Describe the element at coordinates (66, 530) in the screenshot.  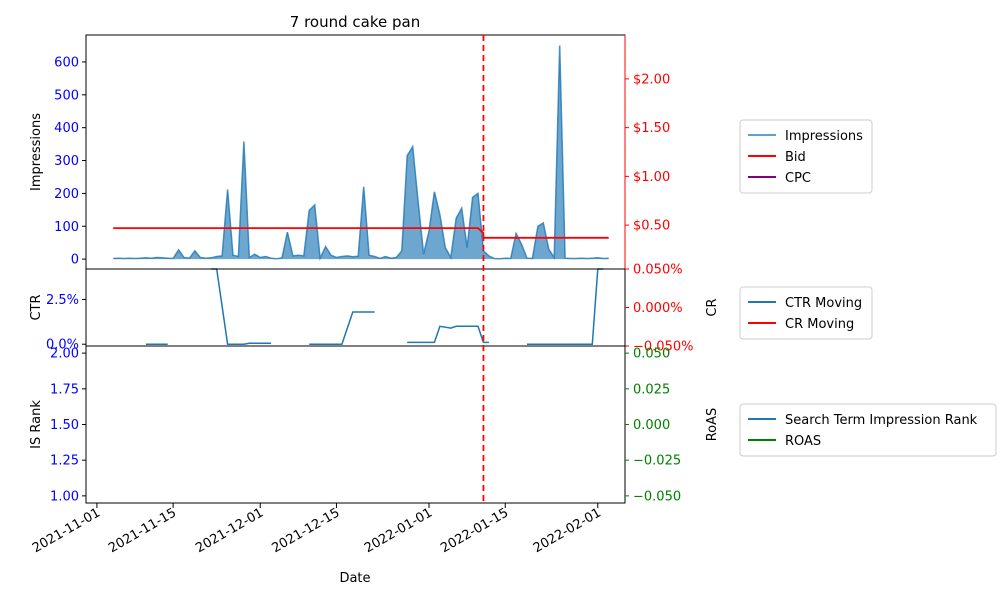
I see `x-tick-label: 2021-11-01` at that location.